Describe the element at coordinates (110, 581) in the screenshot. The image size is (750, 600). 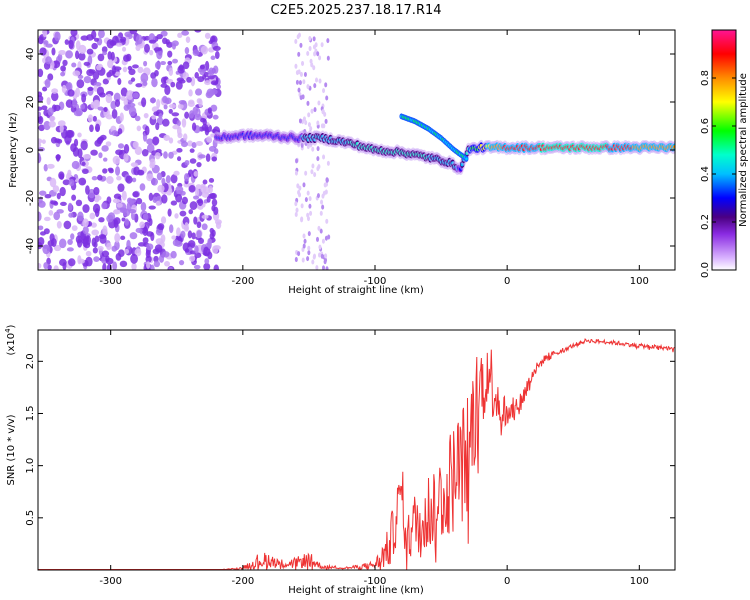
I see `x-tick-label: -300` at that location.